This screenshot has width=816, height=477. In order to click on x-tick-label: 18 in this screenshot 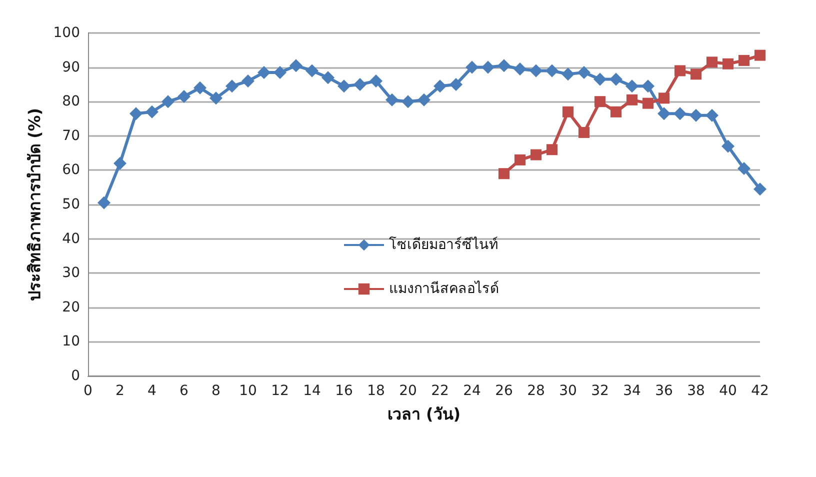, I will do `click(376, 391)`.